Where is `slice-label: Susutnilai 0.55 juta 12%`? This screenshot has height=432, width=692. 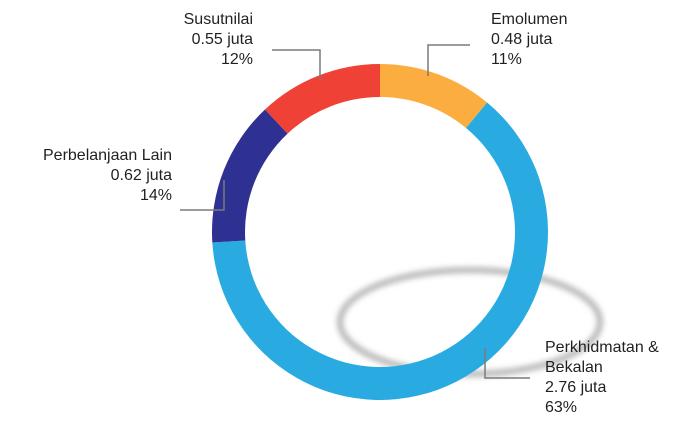 slice-label: Susutnilai 0.55 juta 12% is located at coordinates (218, 40).